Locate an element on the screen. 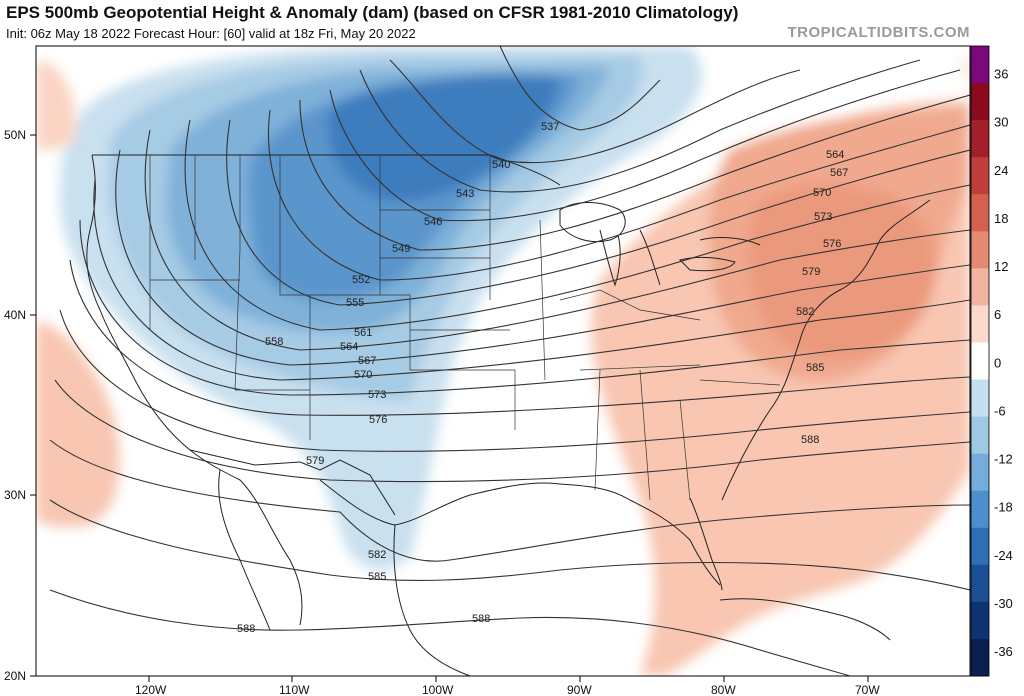 This screenshot has width=1024, height=696. colorbar-label: 0 is located at coordinates (997, 362).